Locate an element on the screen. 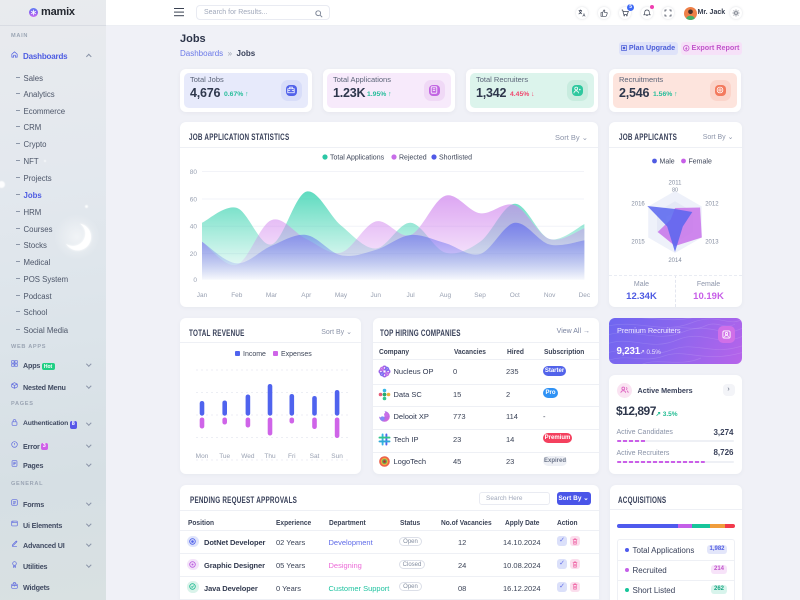 Image resolution: width=800 pixels, height=600 pixels. svg-text: 2014 is located at coordinates (675, 261).